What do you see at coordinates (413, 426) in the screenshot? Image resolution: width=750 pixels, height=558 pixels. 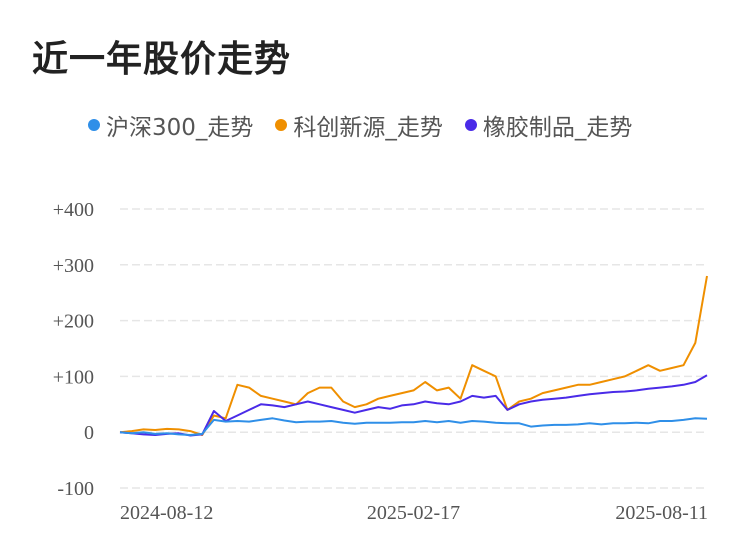 I see `series-line-hs300` at bounding box center [413, 426].